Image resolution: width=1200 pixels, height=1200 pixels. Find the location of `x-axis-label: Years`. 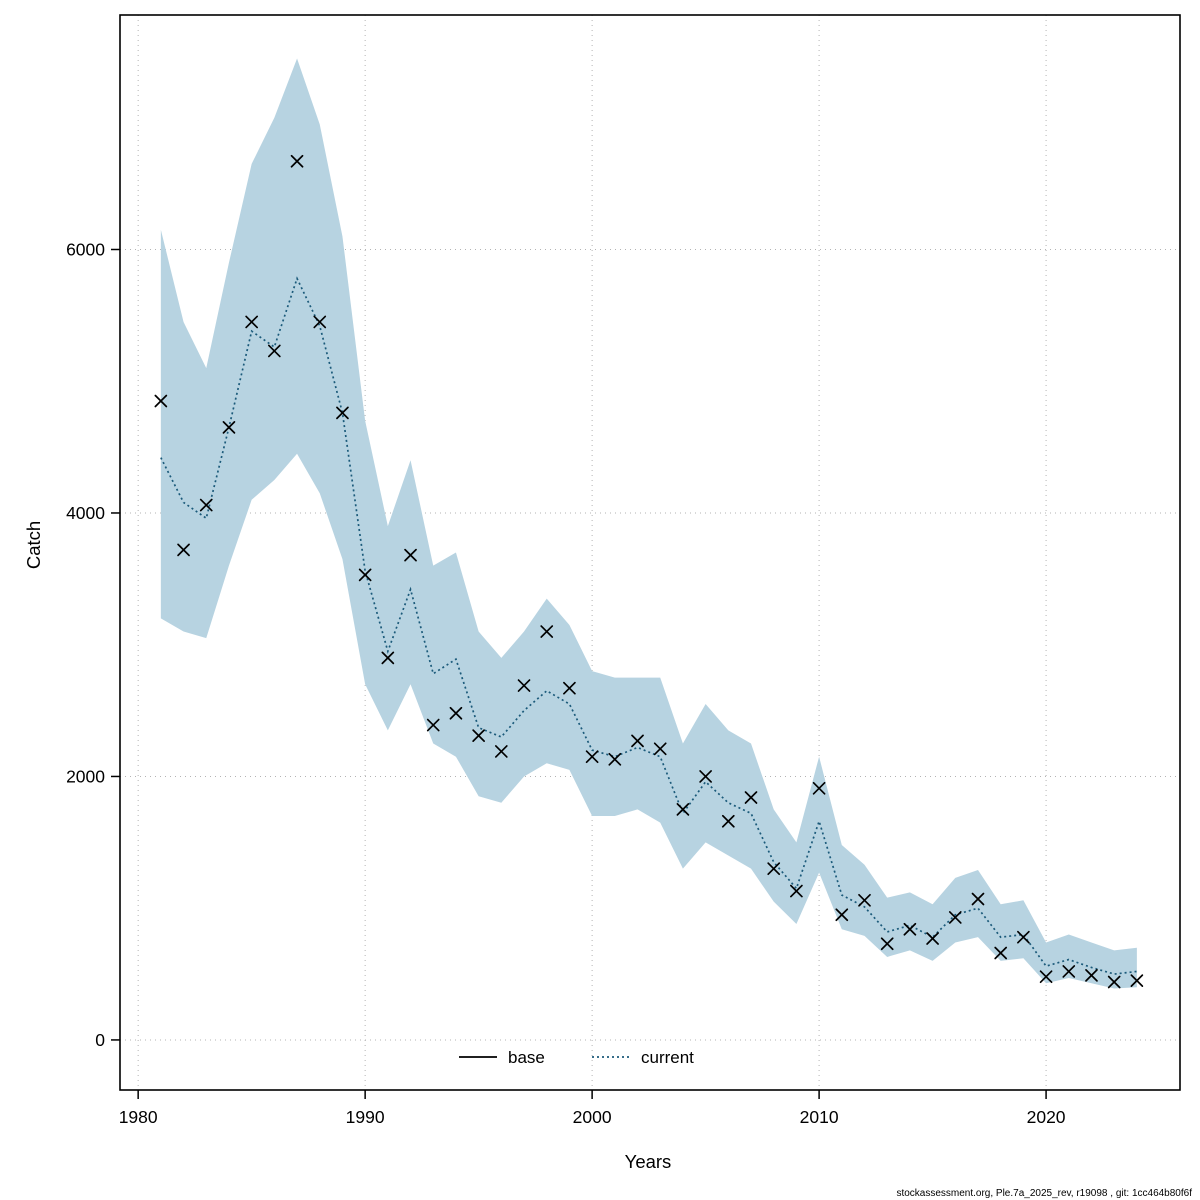

x-axis-label: Years is located at coordinates (648, 1161).